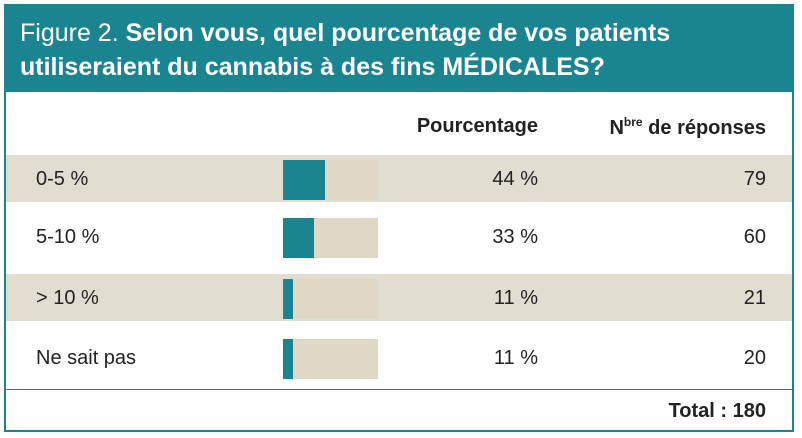  Describe the element at coordinates (754, 358) in the screenshot. I see `row-count: 20` at that location.